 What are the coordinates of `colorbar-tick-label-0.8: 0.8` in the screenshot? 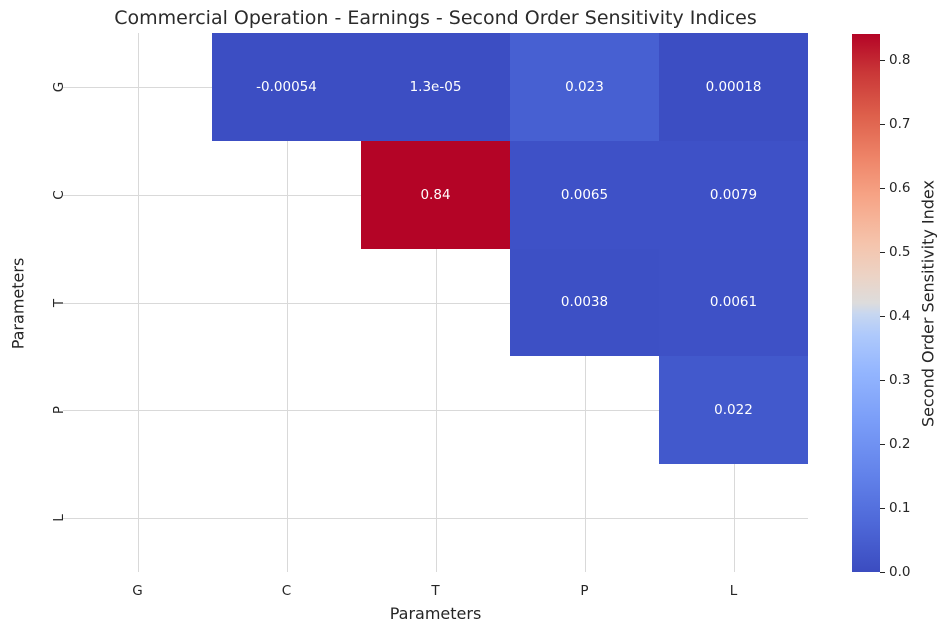 It's located at (900, 59).